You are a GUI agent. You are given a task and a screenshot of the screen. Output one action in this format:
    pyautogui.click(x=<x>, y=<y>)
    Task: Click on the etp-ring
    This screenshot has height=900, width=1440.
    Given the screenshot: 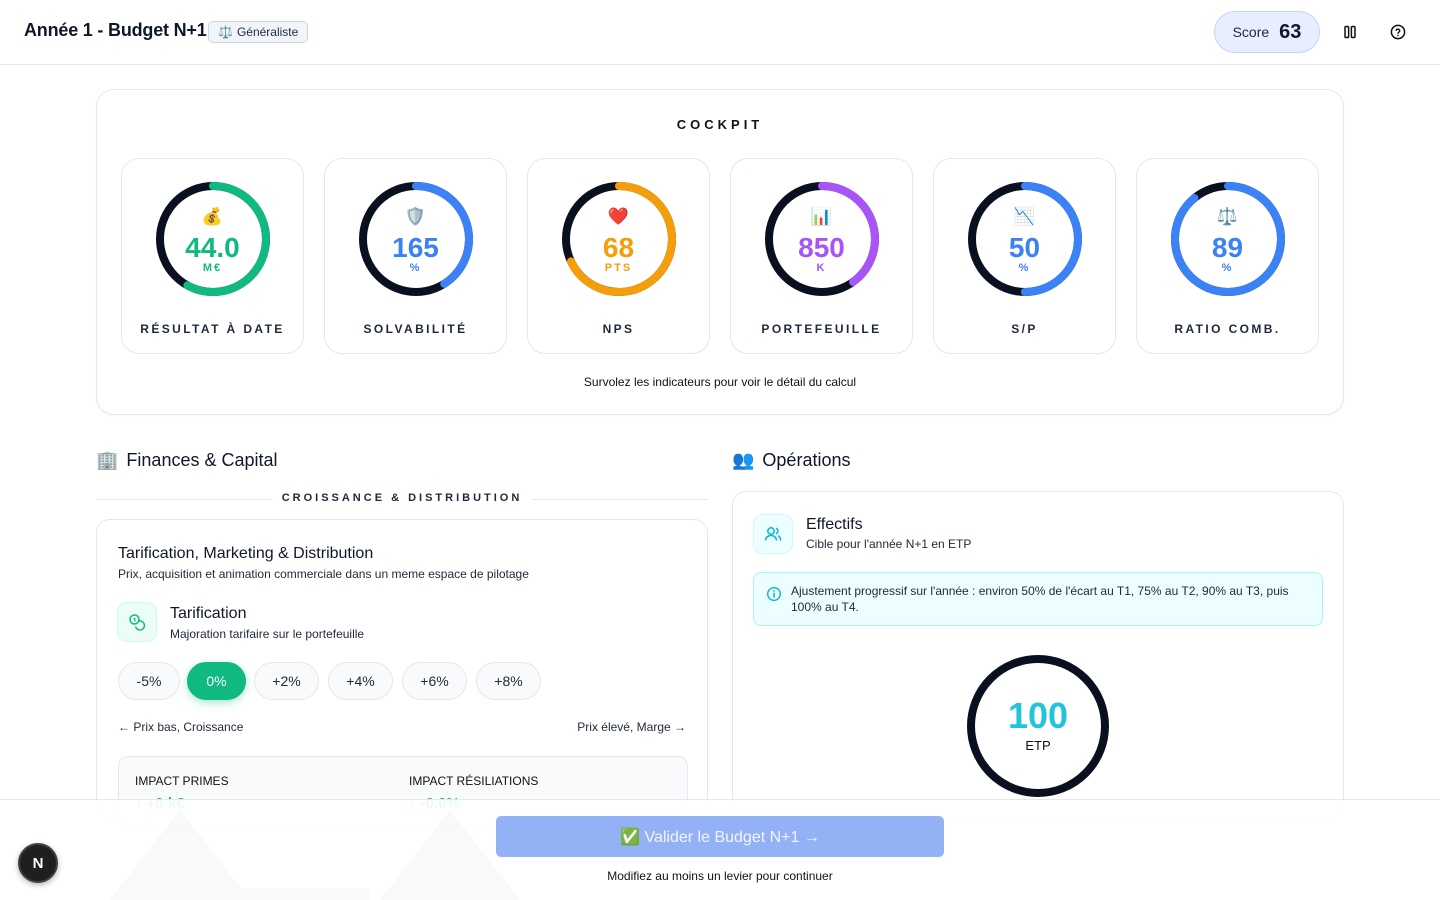 What is the action you would take?
    pyautogui.click(x=1038, y=726)
    